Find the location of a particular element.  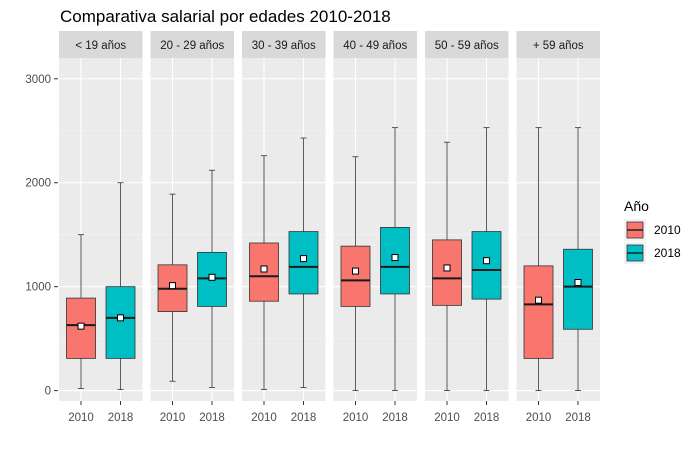

facet-strip-label: 50 - 59 años is located at coordinates (467, 46).